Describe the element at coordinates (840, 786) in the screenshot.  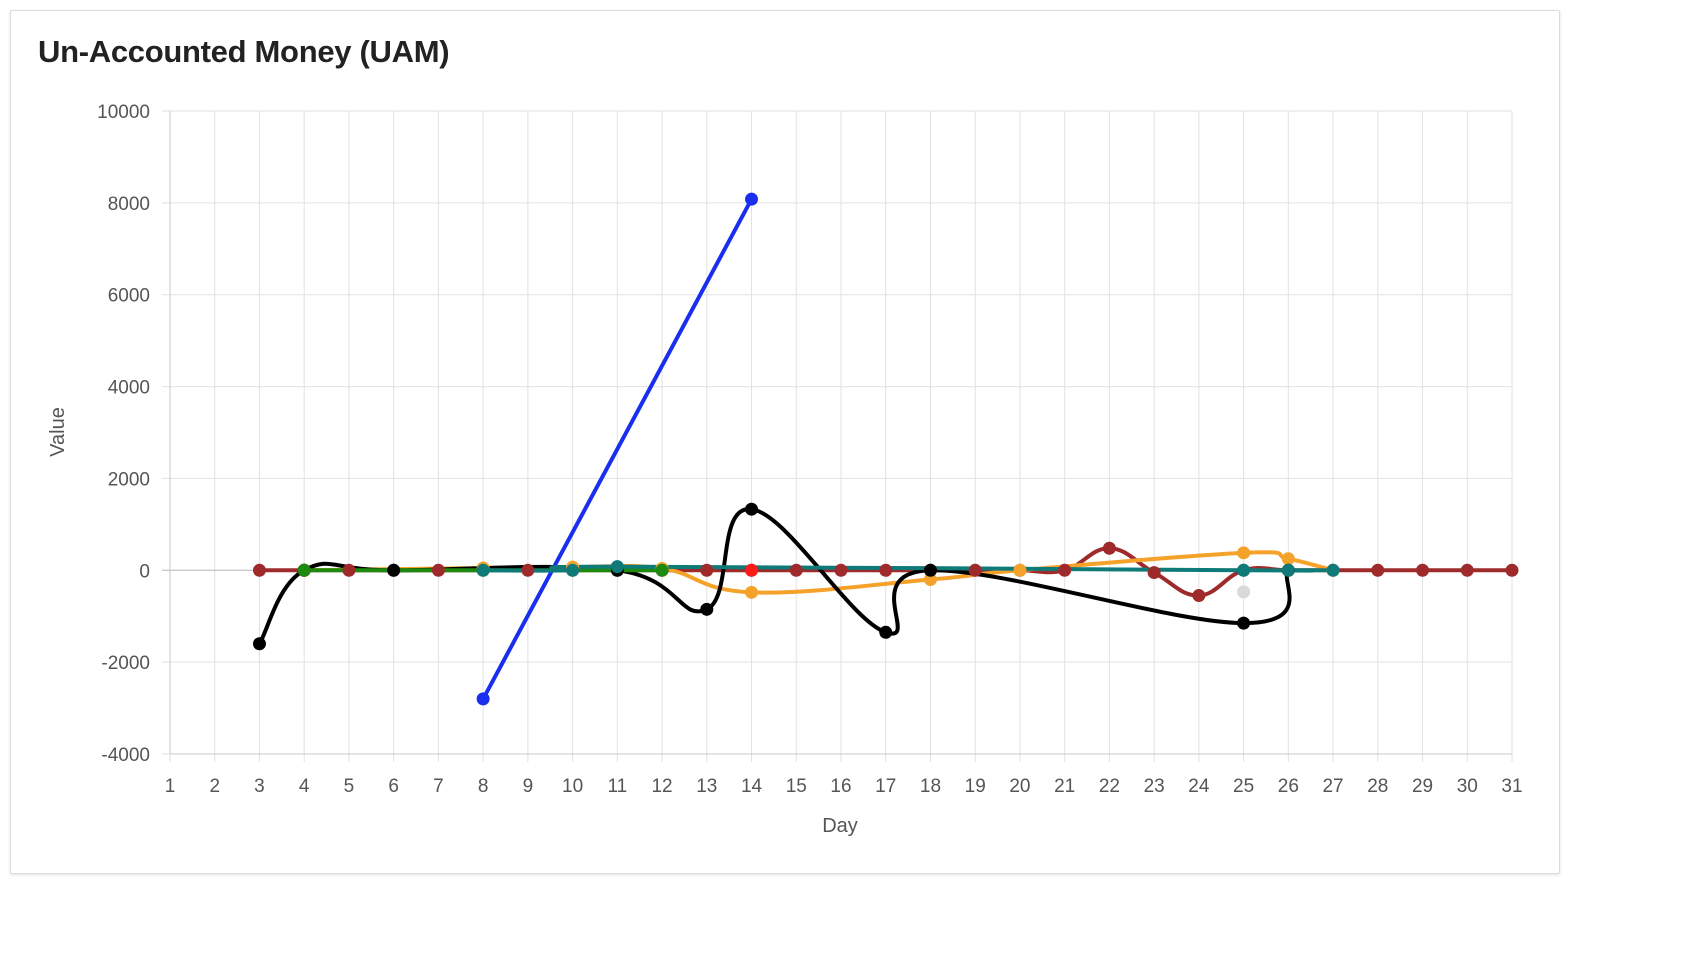
I see `x-tick-label: 16` at that location.